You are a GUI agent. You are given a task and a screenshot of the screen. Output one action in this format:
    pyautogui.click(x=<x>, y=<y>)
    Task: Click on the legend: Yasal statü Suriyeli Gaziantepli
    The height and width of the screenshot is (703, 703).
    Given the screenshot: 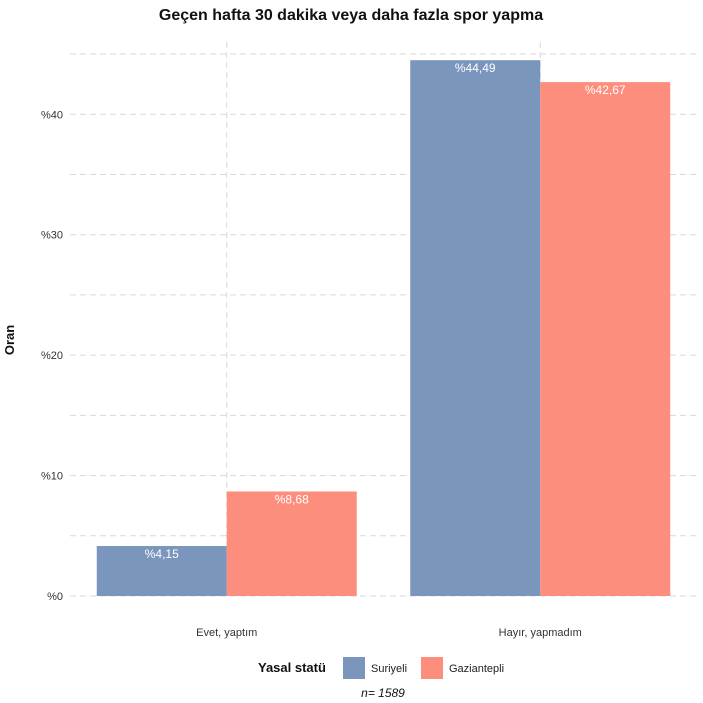 What is the action you would take?
    pyautogui.click(x=381, y=668)
    